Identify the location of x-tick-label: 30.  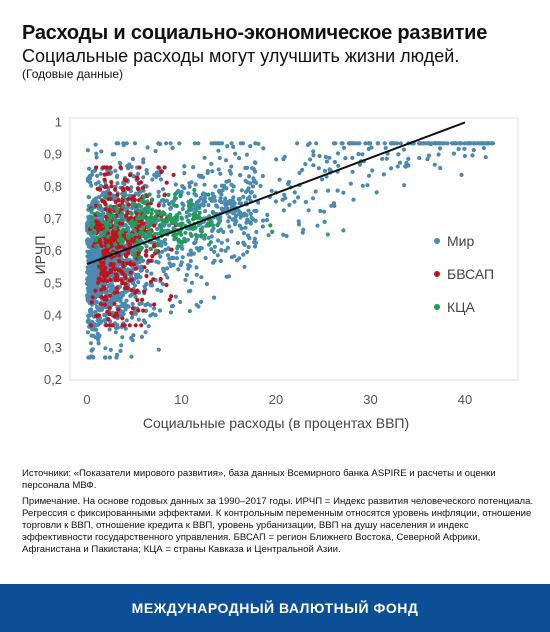
(370, 399).